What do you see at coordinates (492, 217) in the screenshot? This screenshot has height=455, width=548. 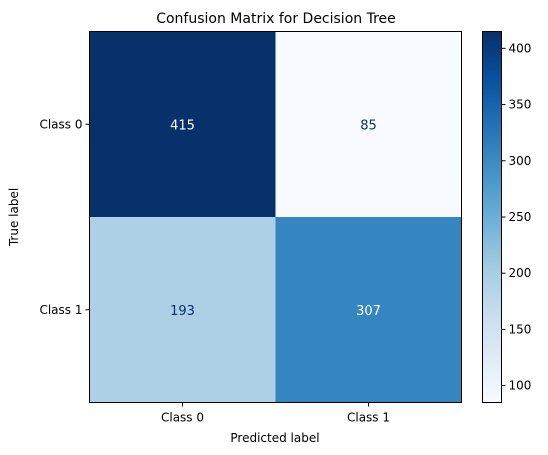 I see `colorbar` at bounding box center [492, 217].